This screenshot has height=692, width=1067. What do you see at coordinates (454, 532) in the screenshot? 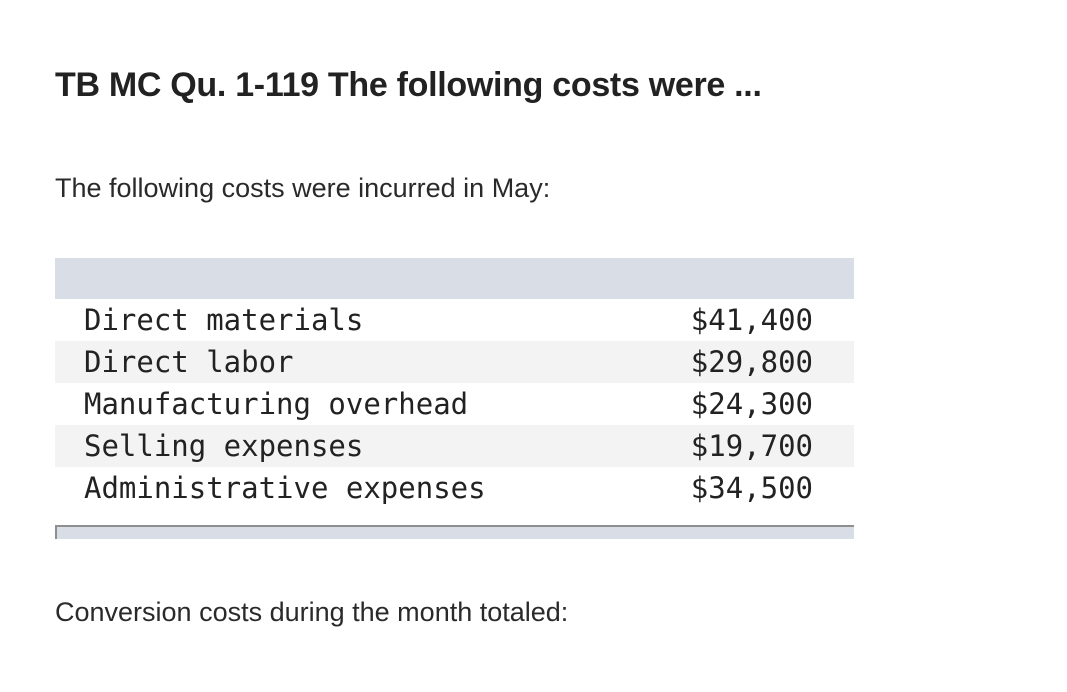
I see `table-footer-bar` at bounding box center [454, 532].